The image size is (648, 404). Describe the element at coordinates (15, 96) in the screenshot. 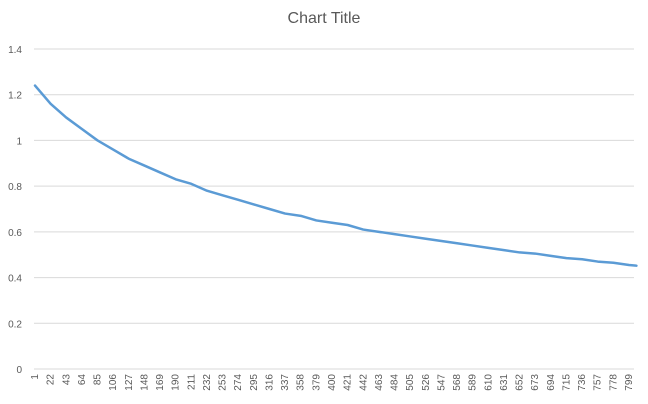

I see `y-tick-label: 1.2` at that location.